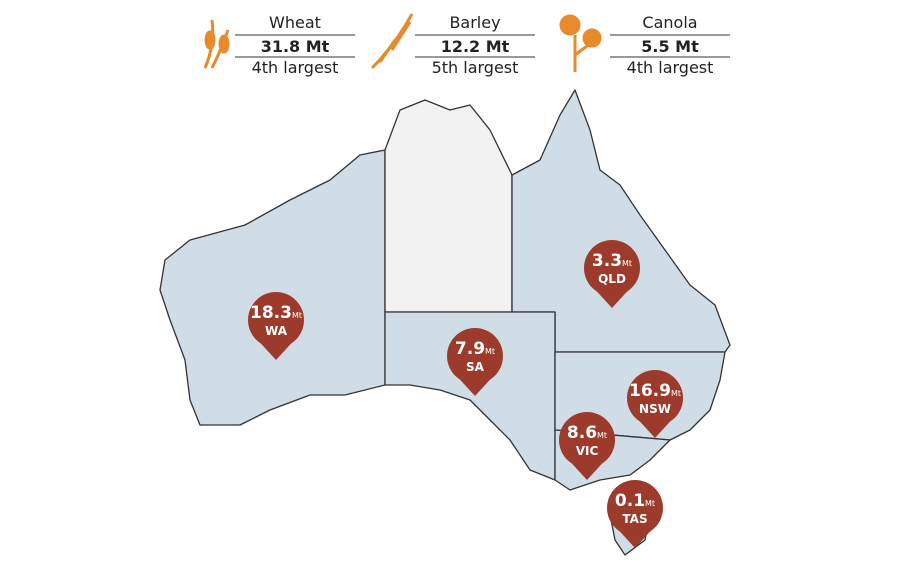  Describe the element at coordinates (670, 46) in the screenshot. I see `crop-amount: 5.5 Mt` at that location.